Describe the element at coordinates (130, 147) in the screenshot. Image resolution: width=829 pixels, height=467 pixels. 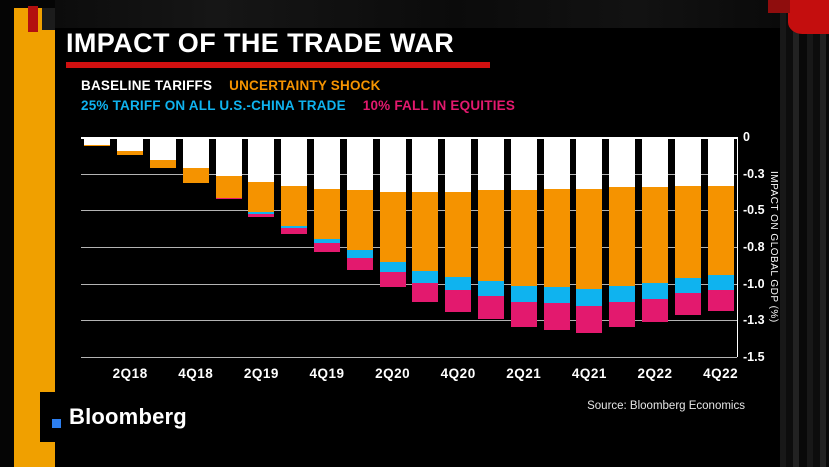
I see `bar-2q18` at that location.